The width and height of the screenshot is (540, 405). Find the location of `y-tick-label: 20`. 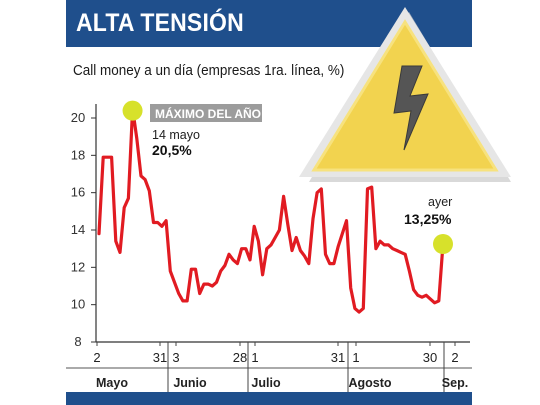

y-tick-label: 20 is located at coordinates (78, 117).